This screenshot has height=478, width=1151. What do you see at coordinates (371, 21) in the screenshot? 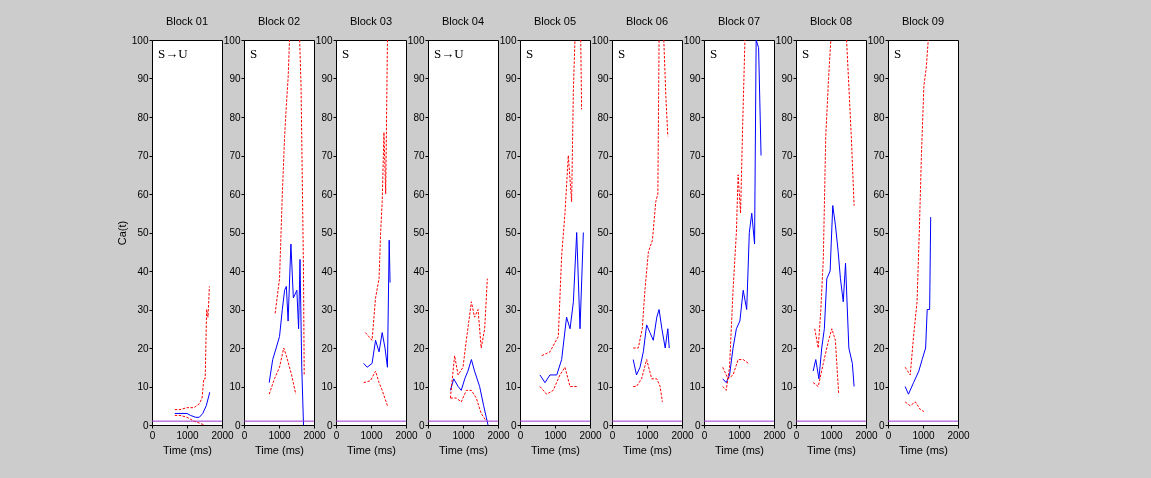
I see `chart-title: Block 03` at bounding box center [371, 21].